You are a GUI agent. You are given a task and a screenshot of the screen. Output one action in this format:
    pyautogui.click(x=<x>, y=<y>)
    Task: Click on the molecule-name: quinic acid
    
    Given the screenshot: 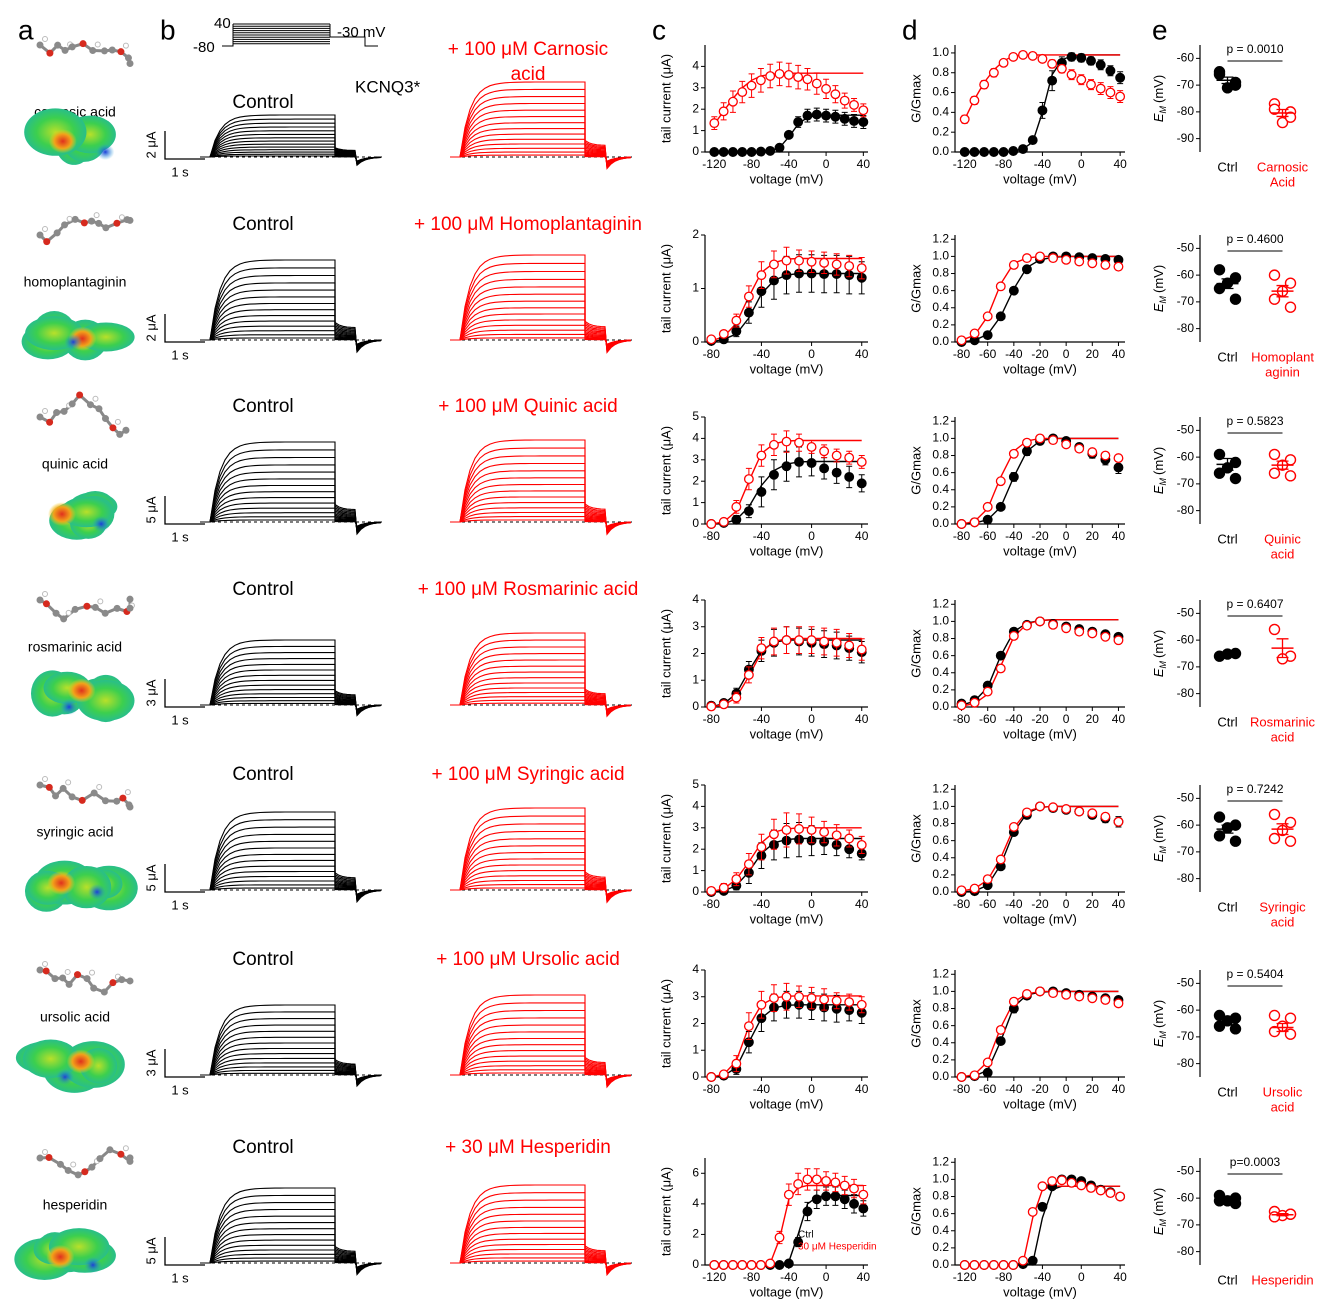 What is the action you would take?
    pyautogui.click(x=75, y=464)
    